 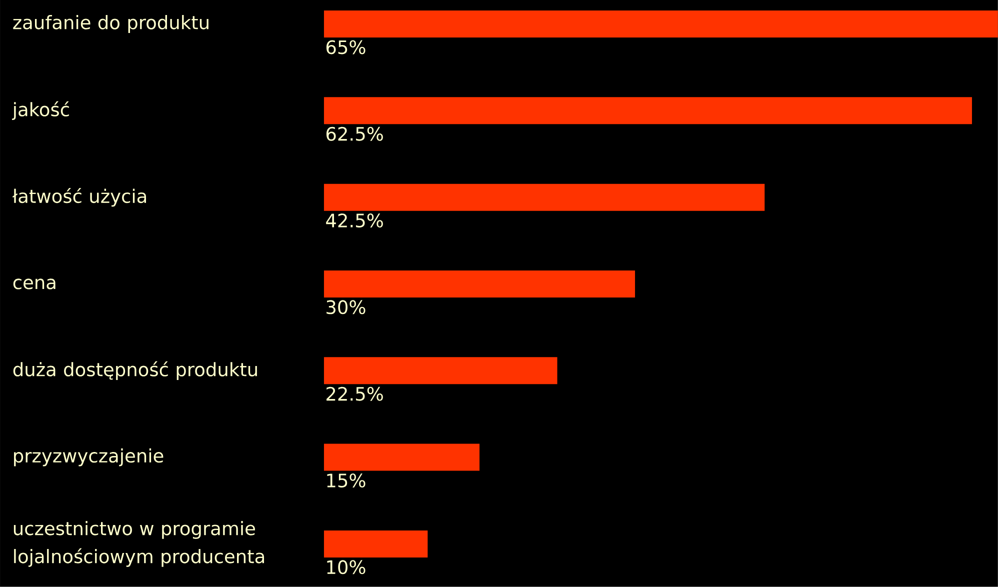 What do you see at coordinates (354, 393) in the screenshot?
I see `data-label: 22.5%` at bounding box center [354, 393].